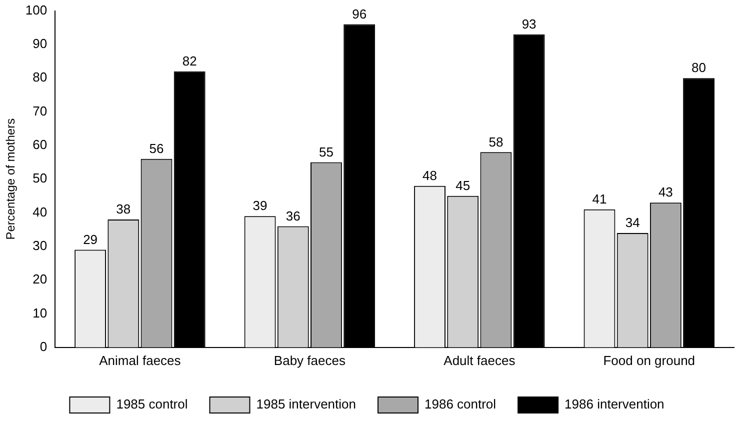  I want to click on legend-label: 1986 control, so click(460, 404).